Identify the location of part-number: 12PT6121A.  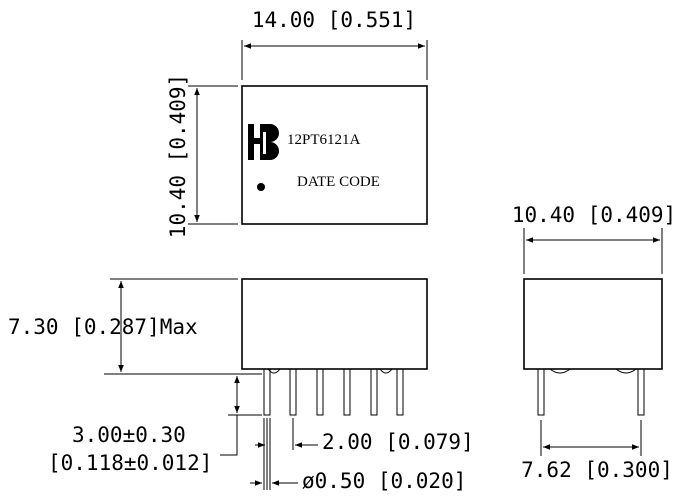
(324, 140).